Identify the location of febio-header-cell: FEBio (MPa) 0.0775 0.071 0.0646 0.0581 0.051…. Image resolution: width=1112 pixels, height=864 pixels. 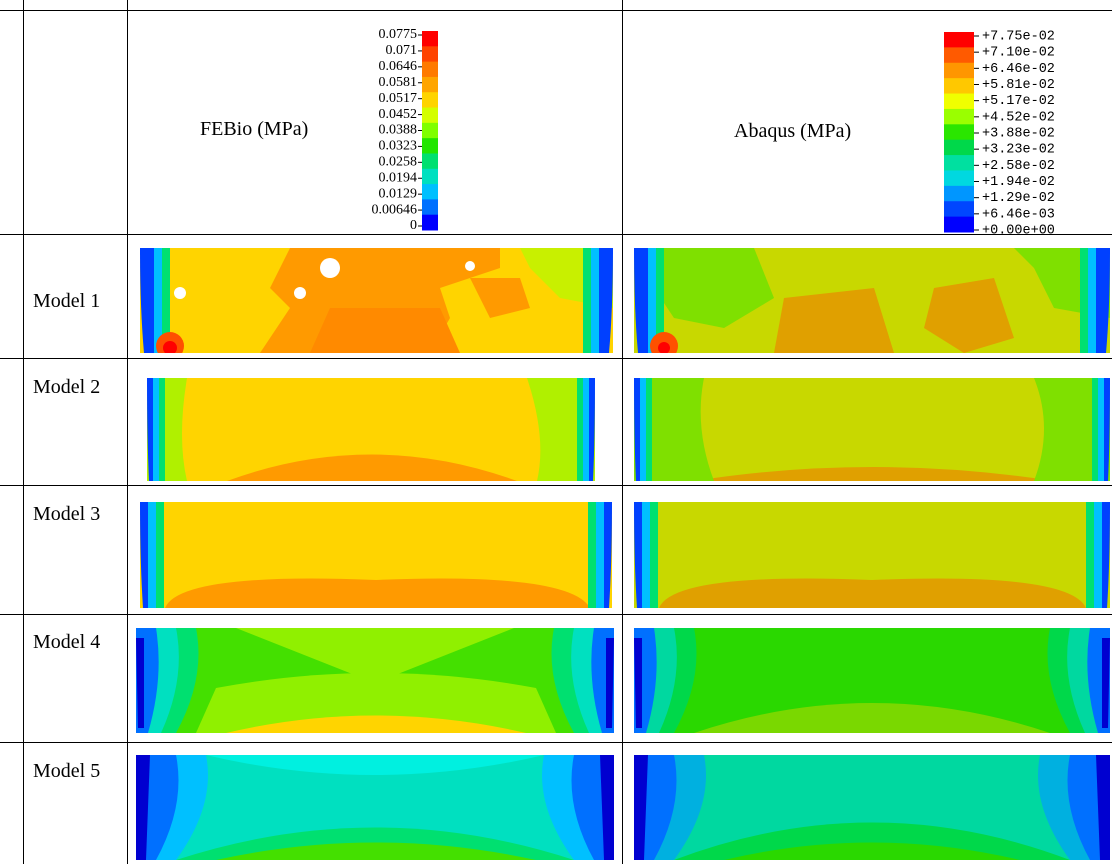
(375, 122).